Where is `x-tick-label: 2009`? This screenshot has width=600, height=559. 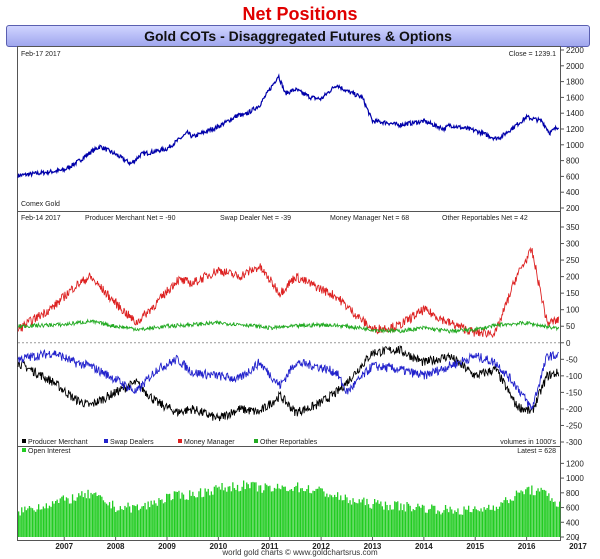
x-tick-label: 2009 is located at coordinates (167, 546).